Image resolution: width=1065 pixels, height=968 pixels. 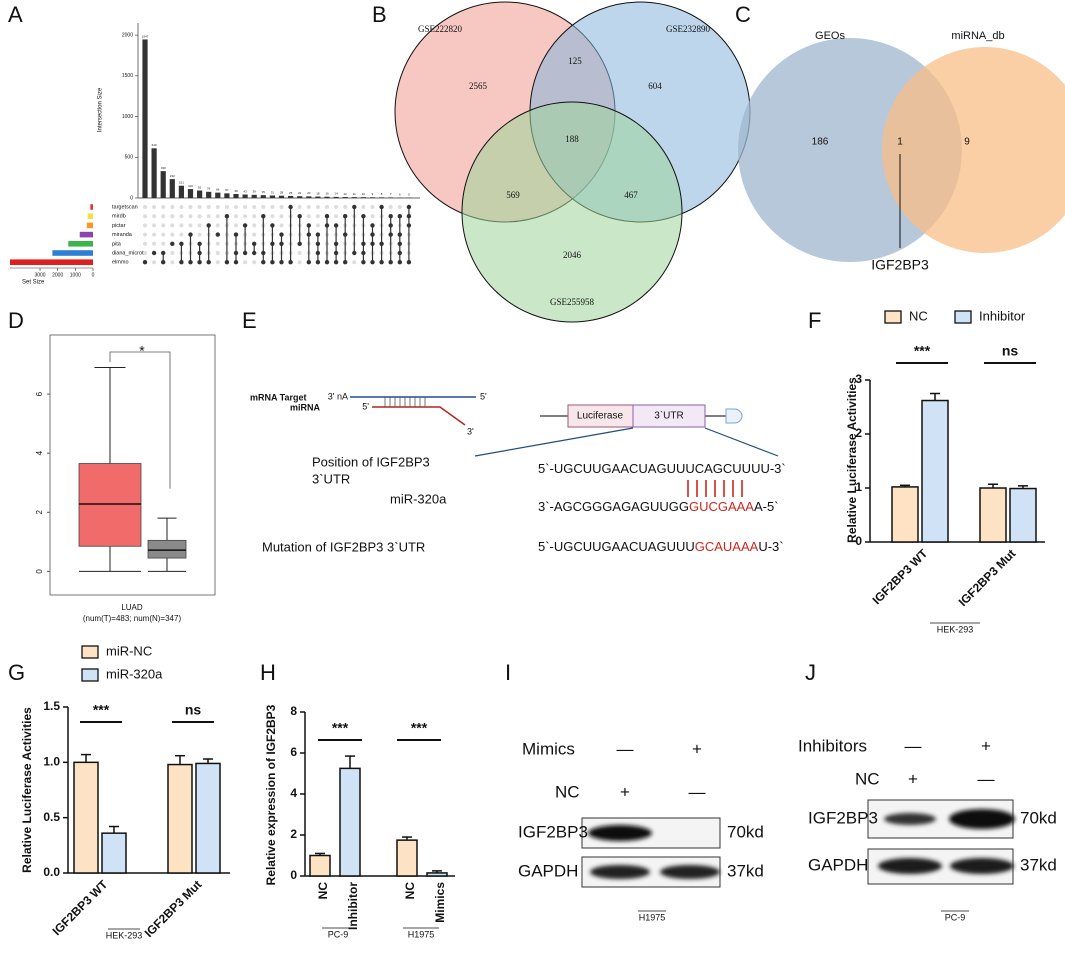 What do you see at coordinates (918, 315) in the screenshot?
I see `legend-label: NC` at bounding box center [918, 315].